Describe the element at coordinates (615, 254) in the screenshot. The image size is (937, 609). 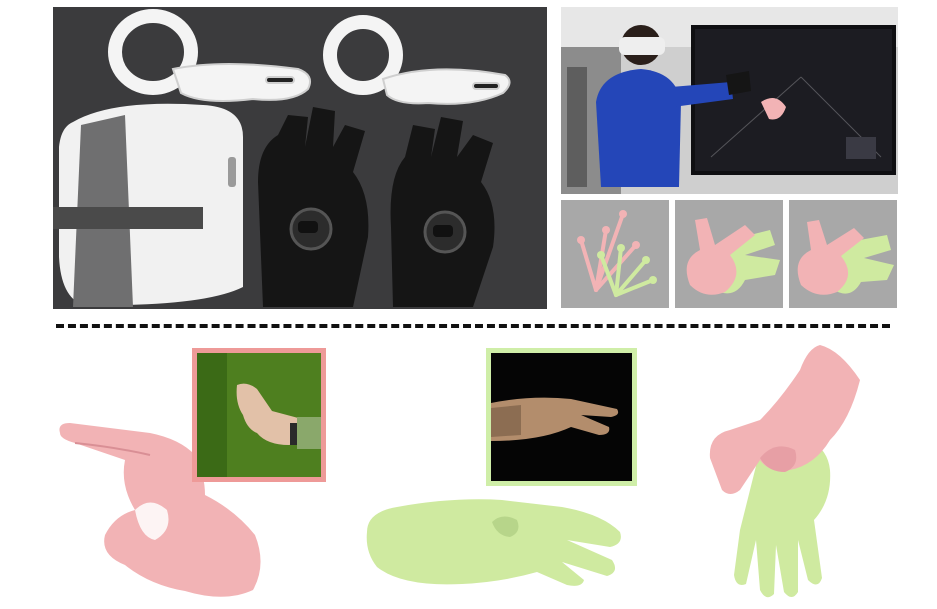
I see `skeleton-hand-panel` at that location.